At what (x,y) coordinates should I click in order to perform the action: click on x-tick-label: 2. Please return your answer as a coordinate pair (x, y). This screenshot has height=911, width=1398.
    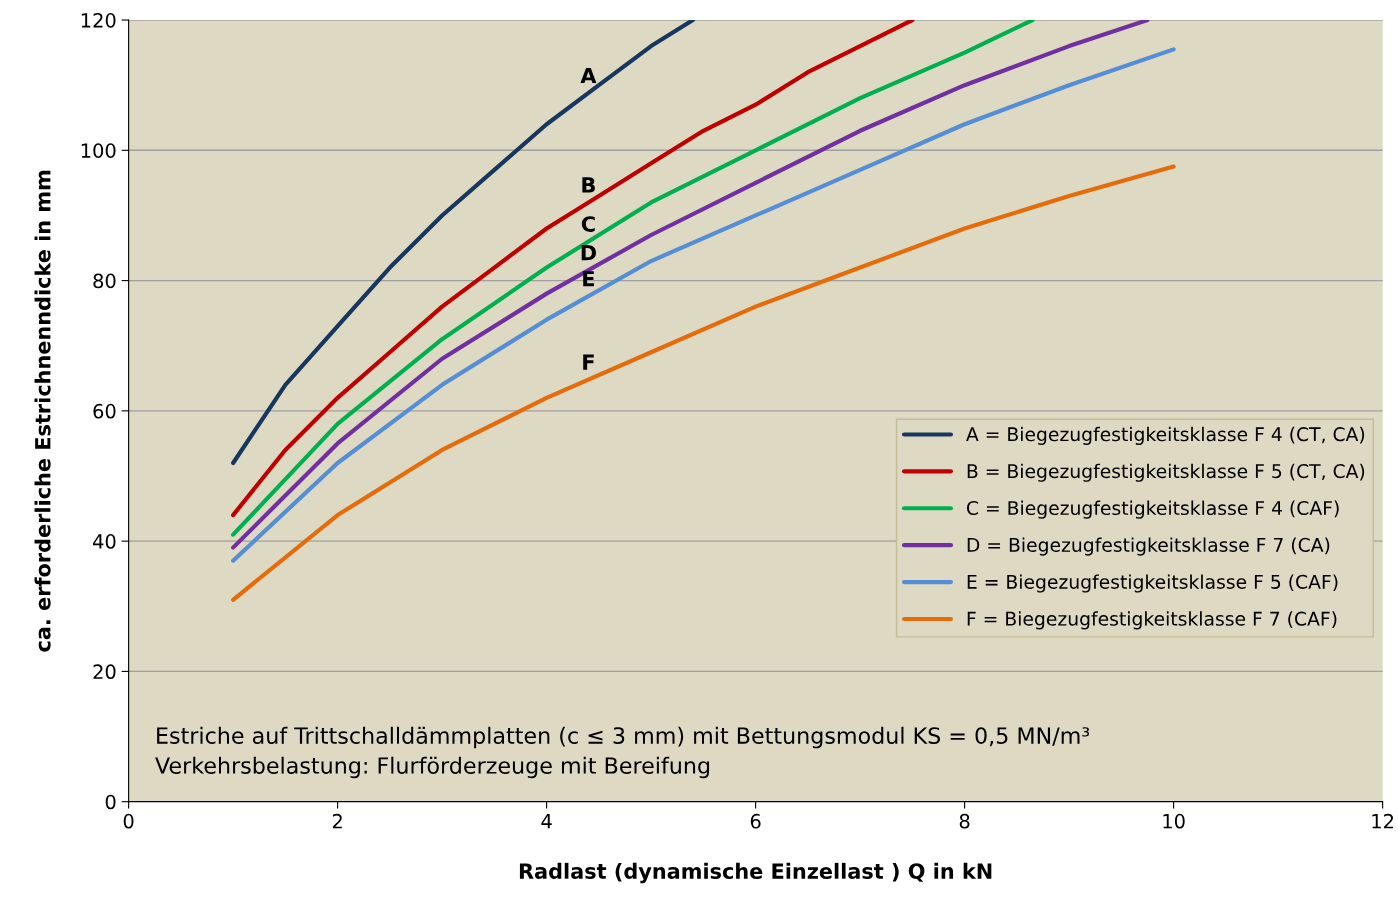
    Looking at the image, I should click on (337, 821).